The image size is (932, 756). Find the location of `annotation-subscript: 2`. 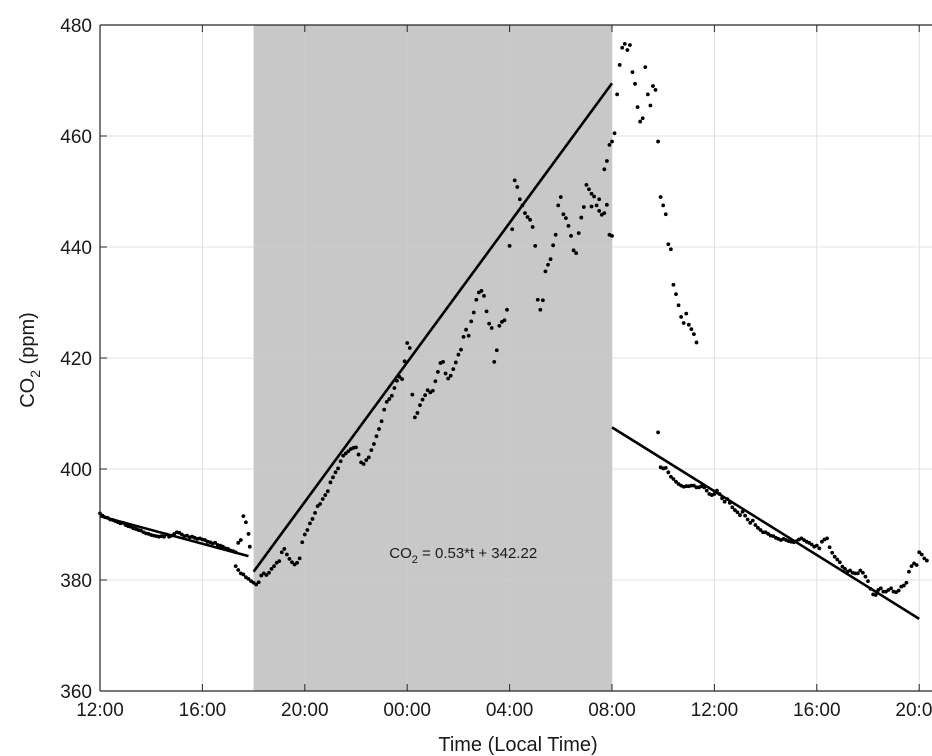

annotation-subscript: 2 is located at coordinates (415, 560).